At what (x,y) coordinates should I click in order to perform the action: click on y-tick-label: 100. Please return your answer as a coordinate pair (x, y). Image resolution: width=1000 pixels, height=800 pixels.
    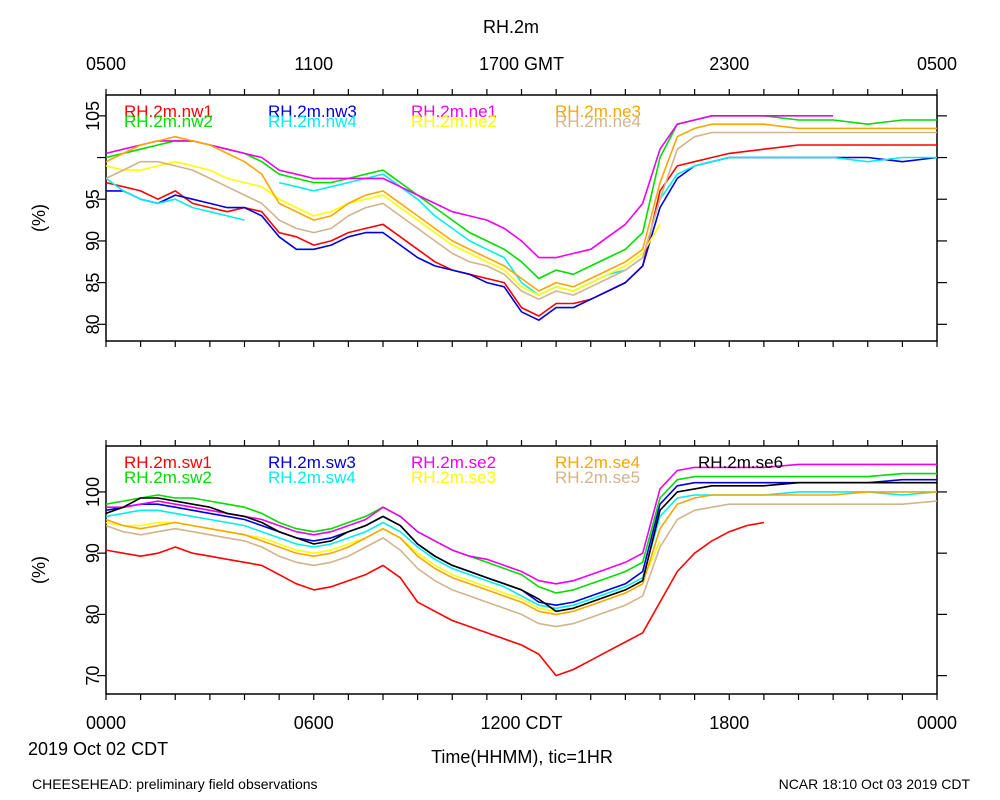
    Looking at the image, I should click on (93, 492).